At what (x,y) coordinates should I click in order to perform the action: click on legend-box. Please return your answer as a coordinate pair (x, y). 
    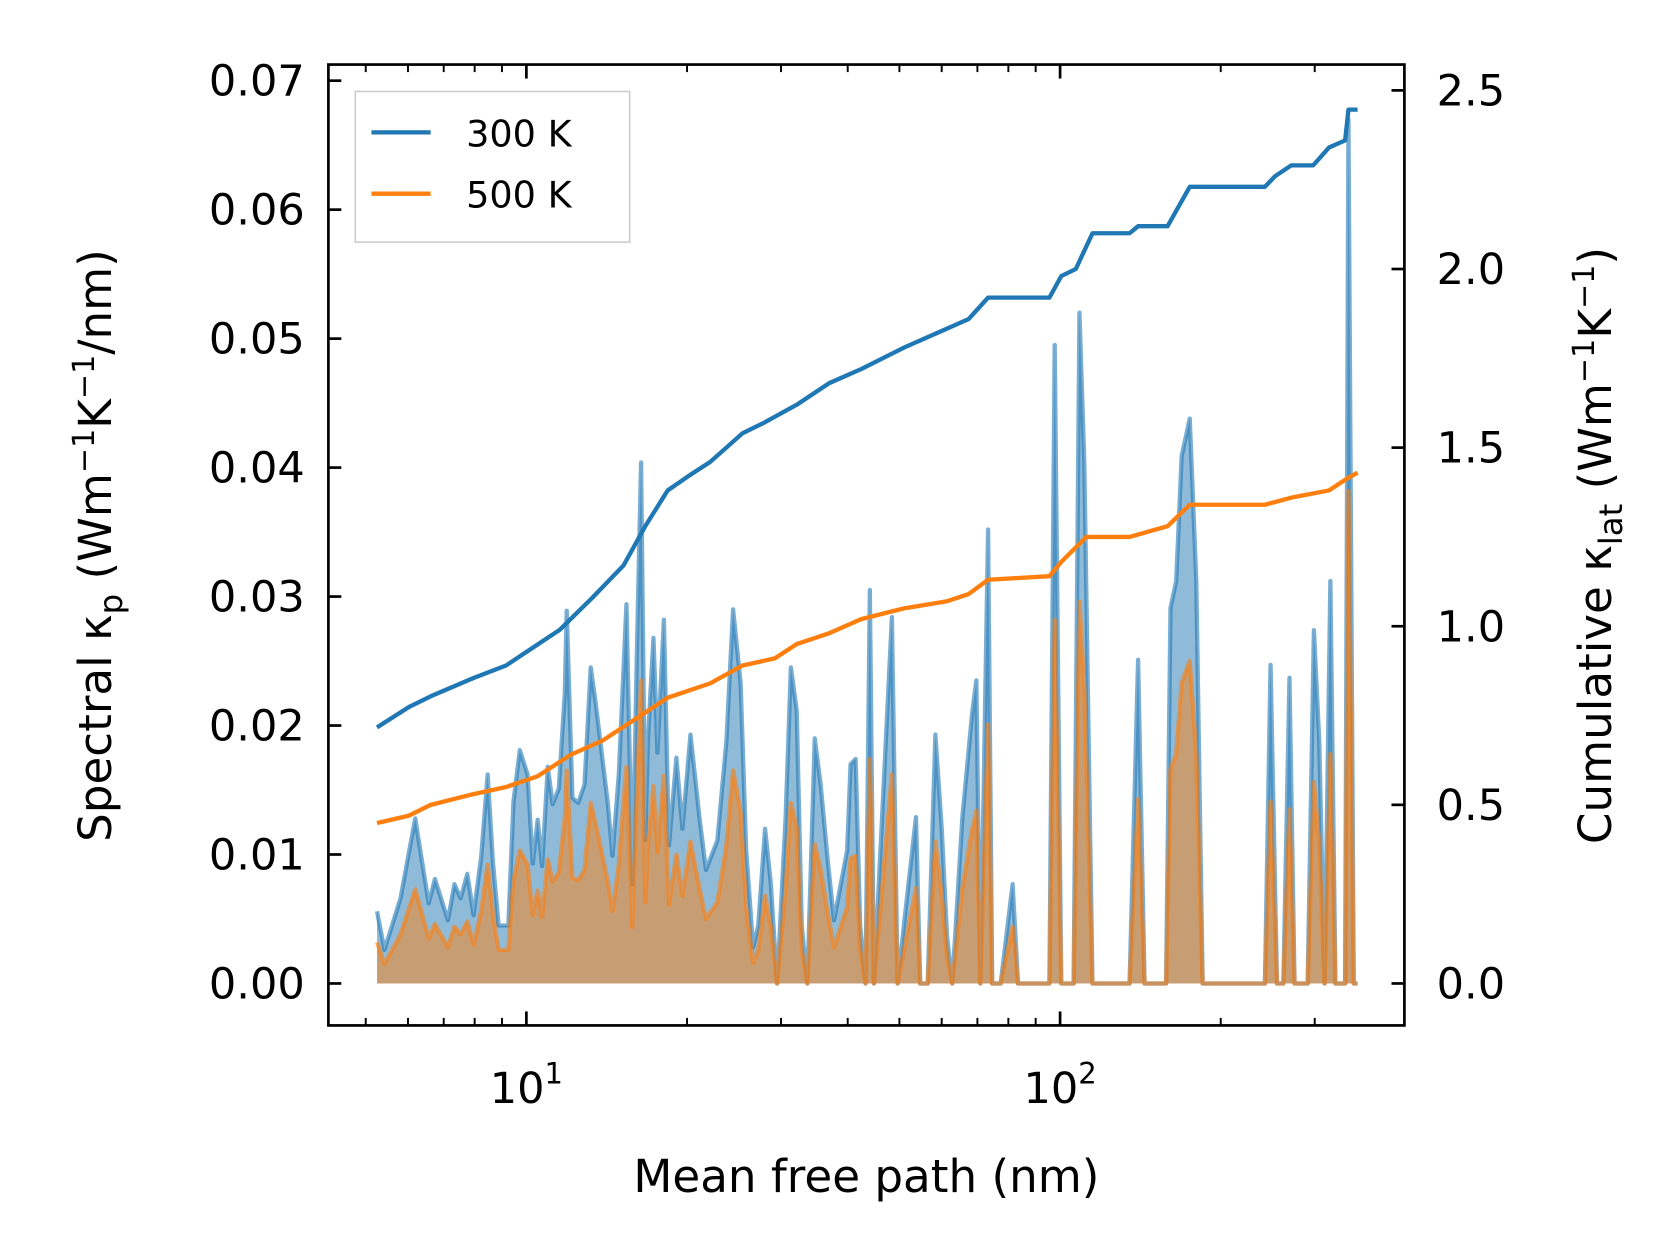
    Looking at the image, I should click on (492, 166).